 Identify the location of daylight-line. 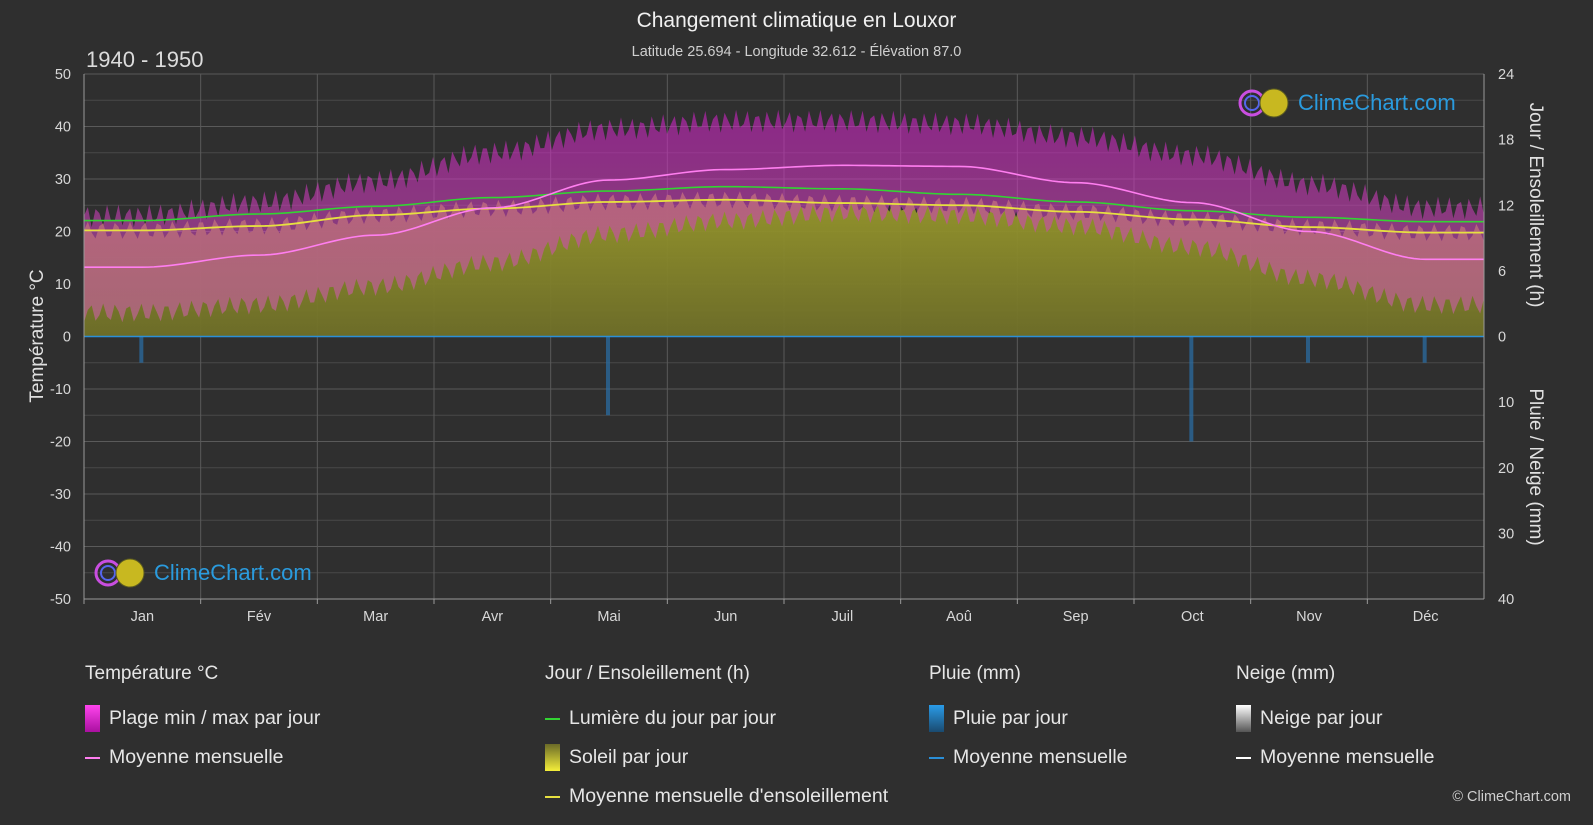
(784, 204).